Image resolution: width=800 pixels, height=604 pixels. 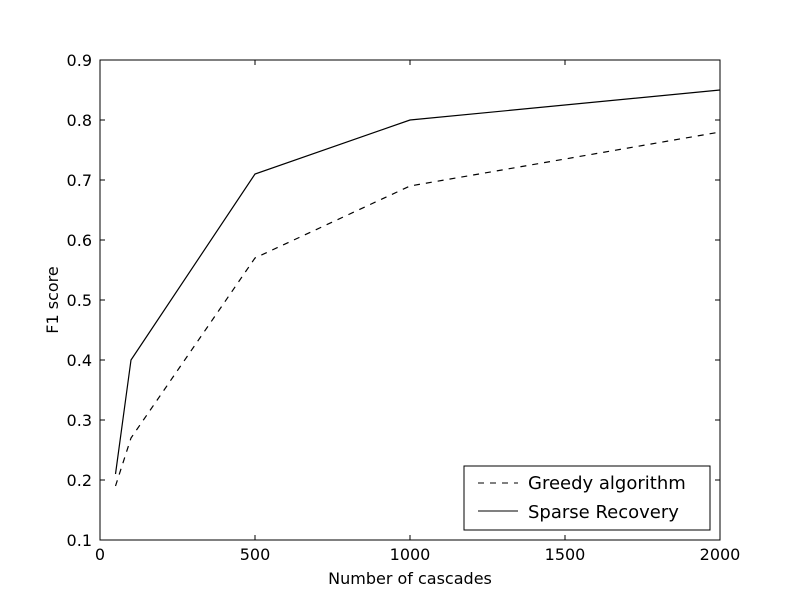 What do you see at coordinates (79, 120) in the screenshot?
I see `y-tick-label: 0.8` at bounding box center [79, 120].